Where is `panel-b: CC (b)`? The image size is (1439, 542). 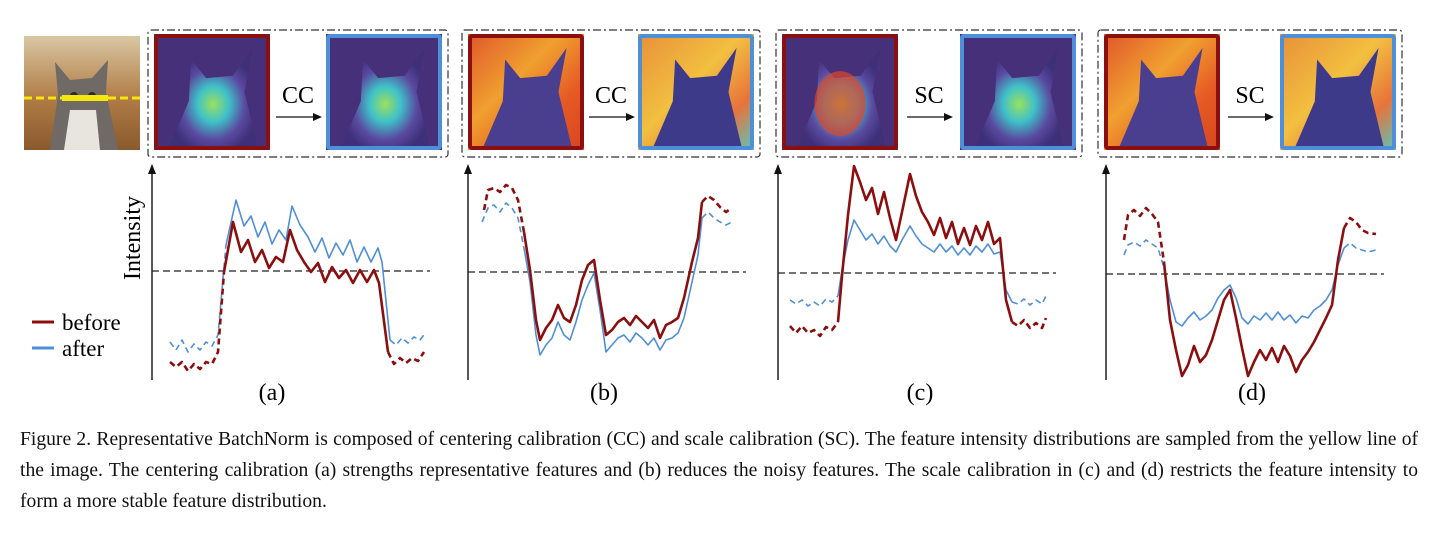 panel-b: CC (b) is located at coordinates (611, 217).